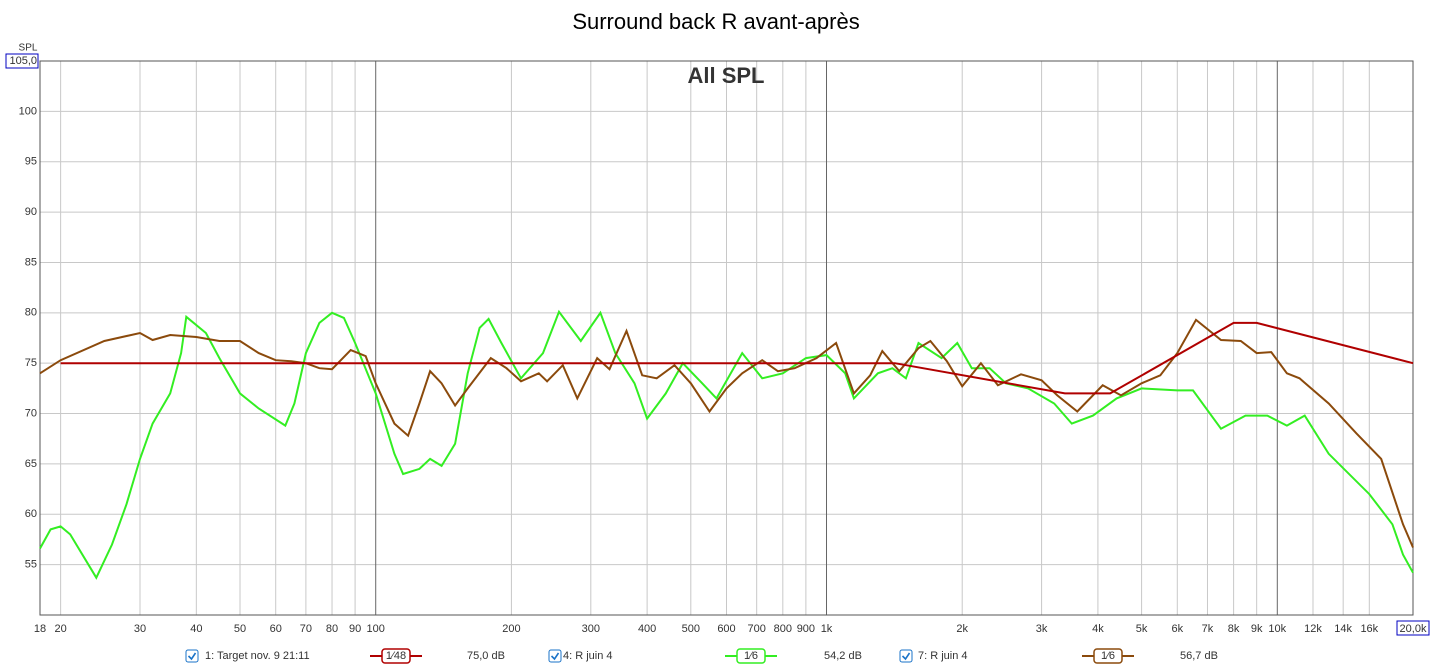 This screenshot has width=1433, height=667. Describe the element at coordinates (61, 629) in the screenshot. I see `x-tick-label: 20` at that location.